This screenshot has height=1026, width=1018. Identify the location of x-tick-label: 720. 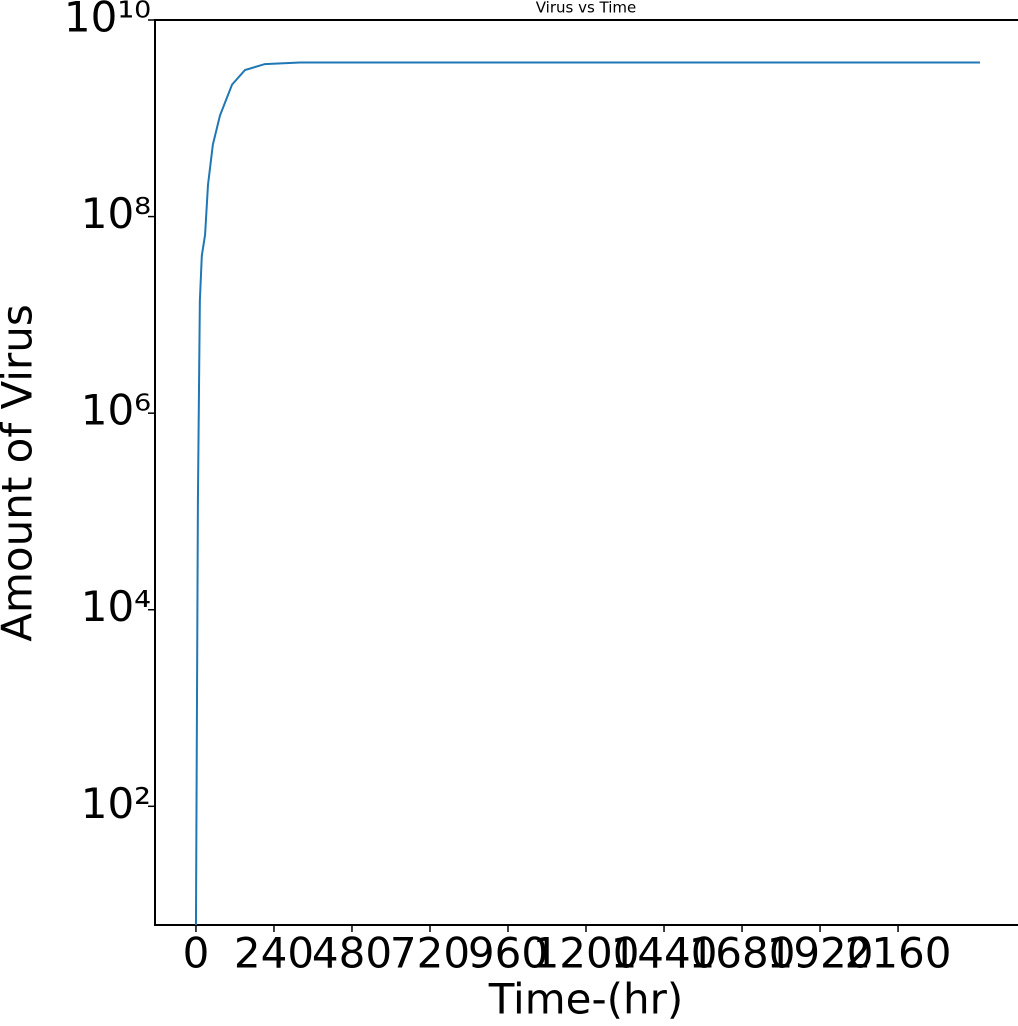
(430, 953).